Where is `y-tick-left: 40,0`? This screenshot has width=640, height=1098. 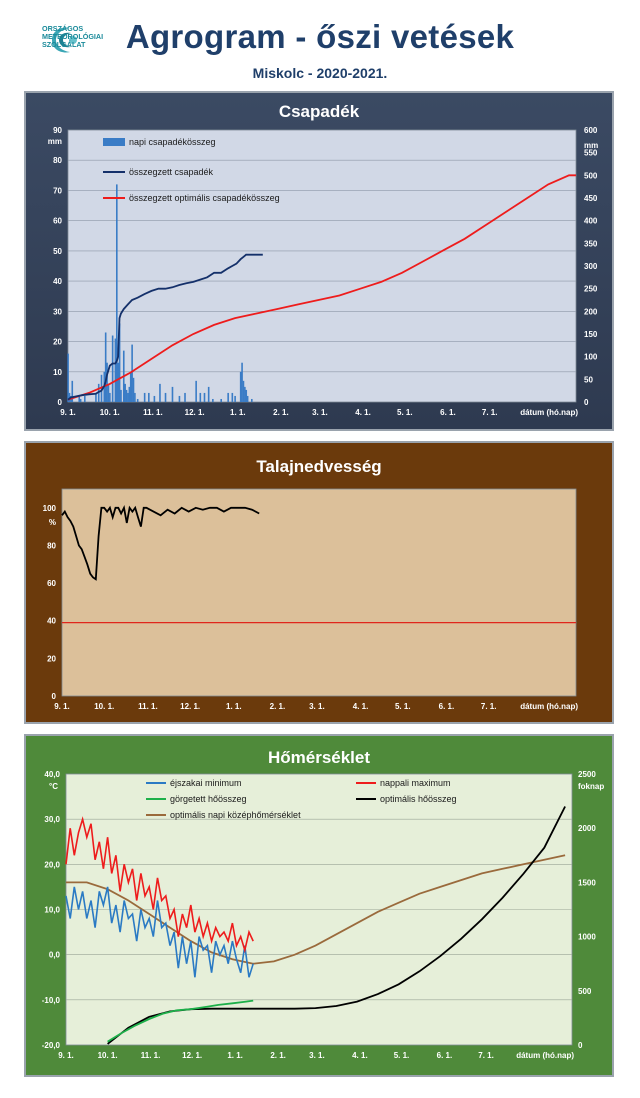 y-tick-left: 40,0 is located at coordinates (52, 774).